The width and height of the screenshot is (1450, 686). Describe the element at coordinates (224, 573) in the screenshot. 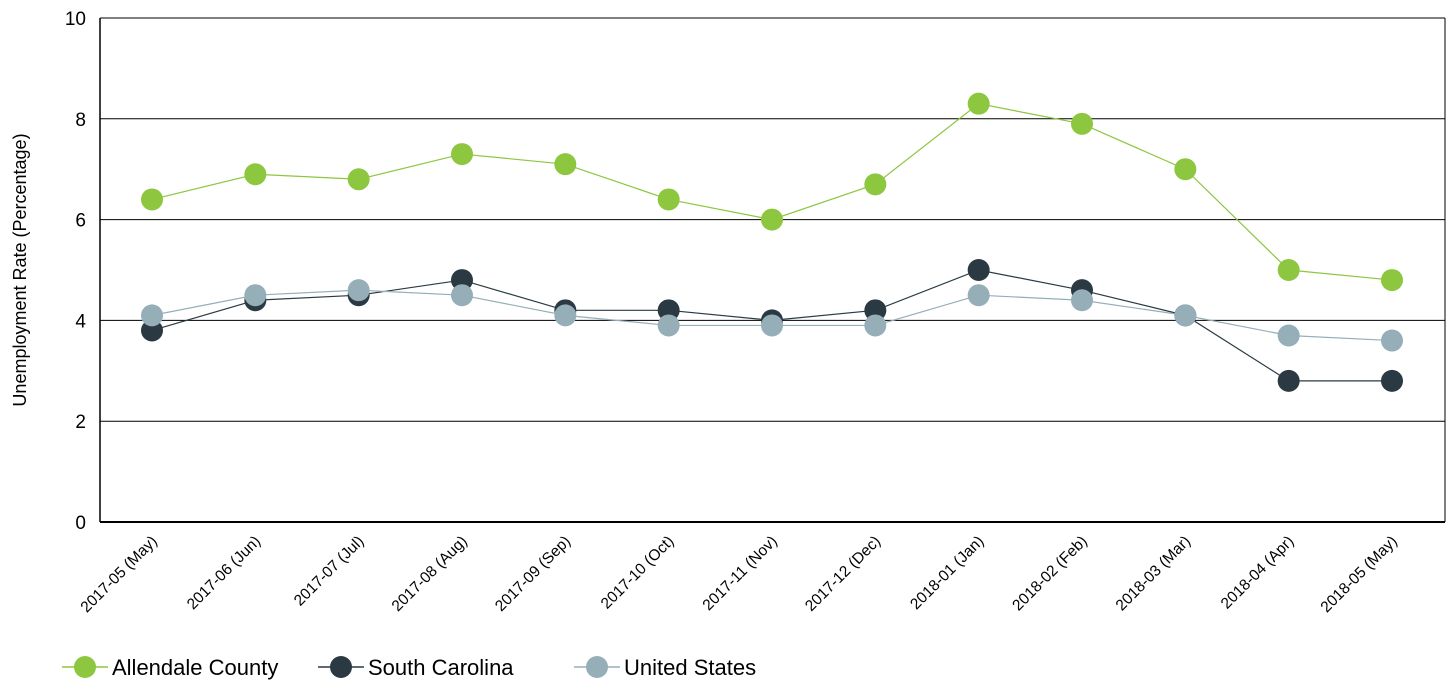

I see `x-tick-label: 2017-06 (Jun)` at that location.